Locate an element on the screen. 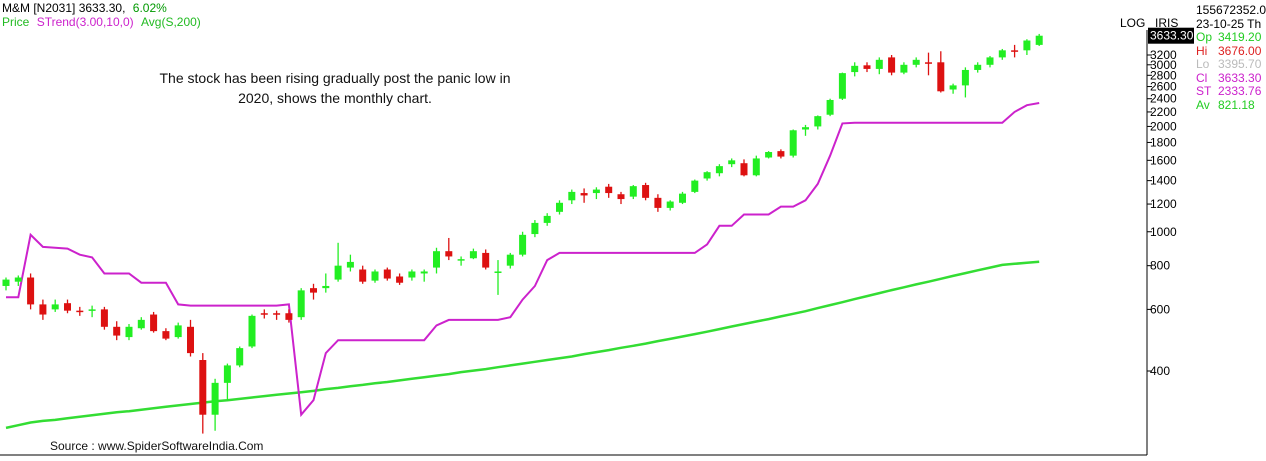  last-price-box is located at coordinates (1171, 35).